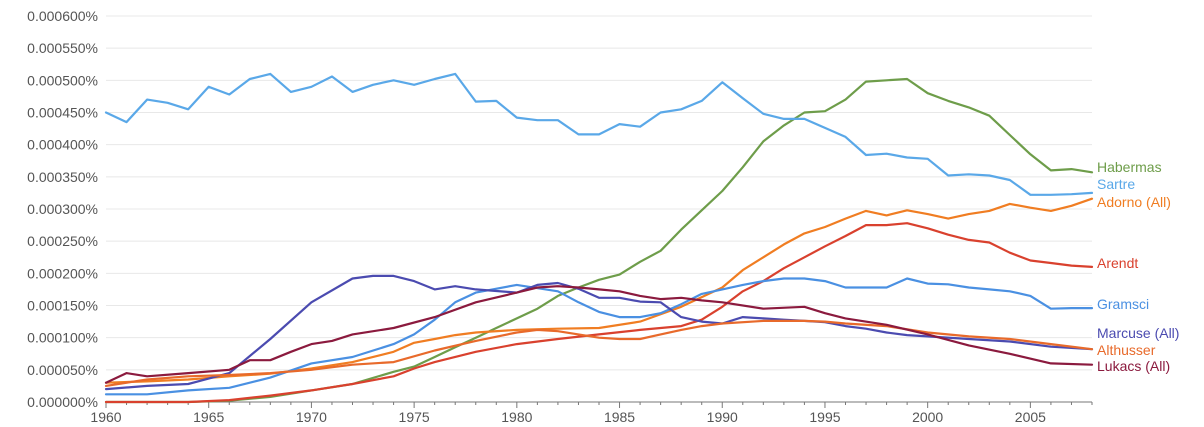 The width and height of the screenshot is (1204, 427). I want to click on y-tick-label: 0.000600%, so click(62, 16).